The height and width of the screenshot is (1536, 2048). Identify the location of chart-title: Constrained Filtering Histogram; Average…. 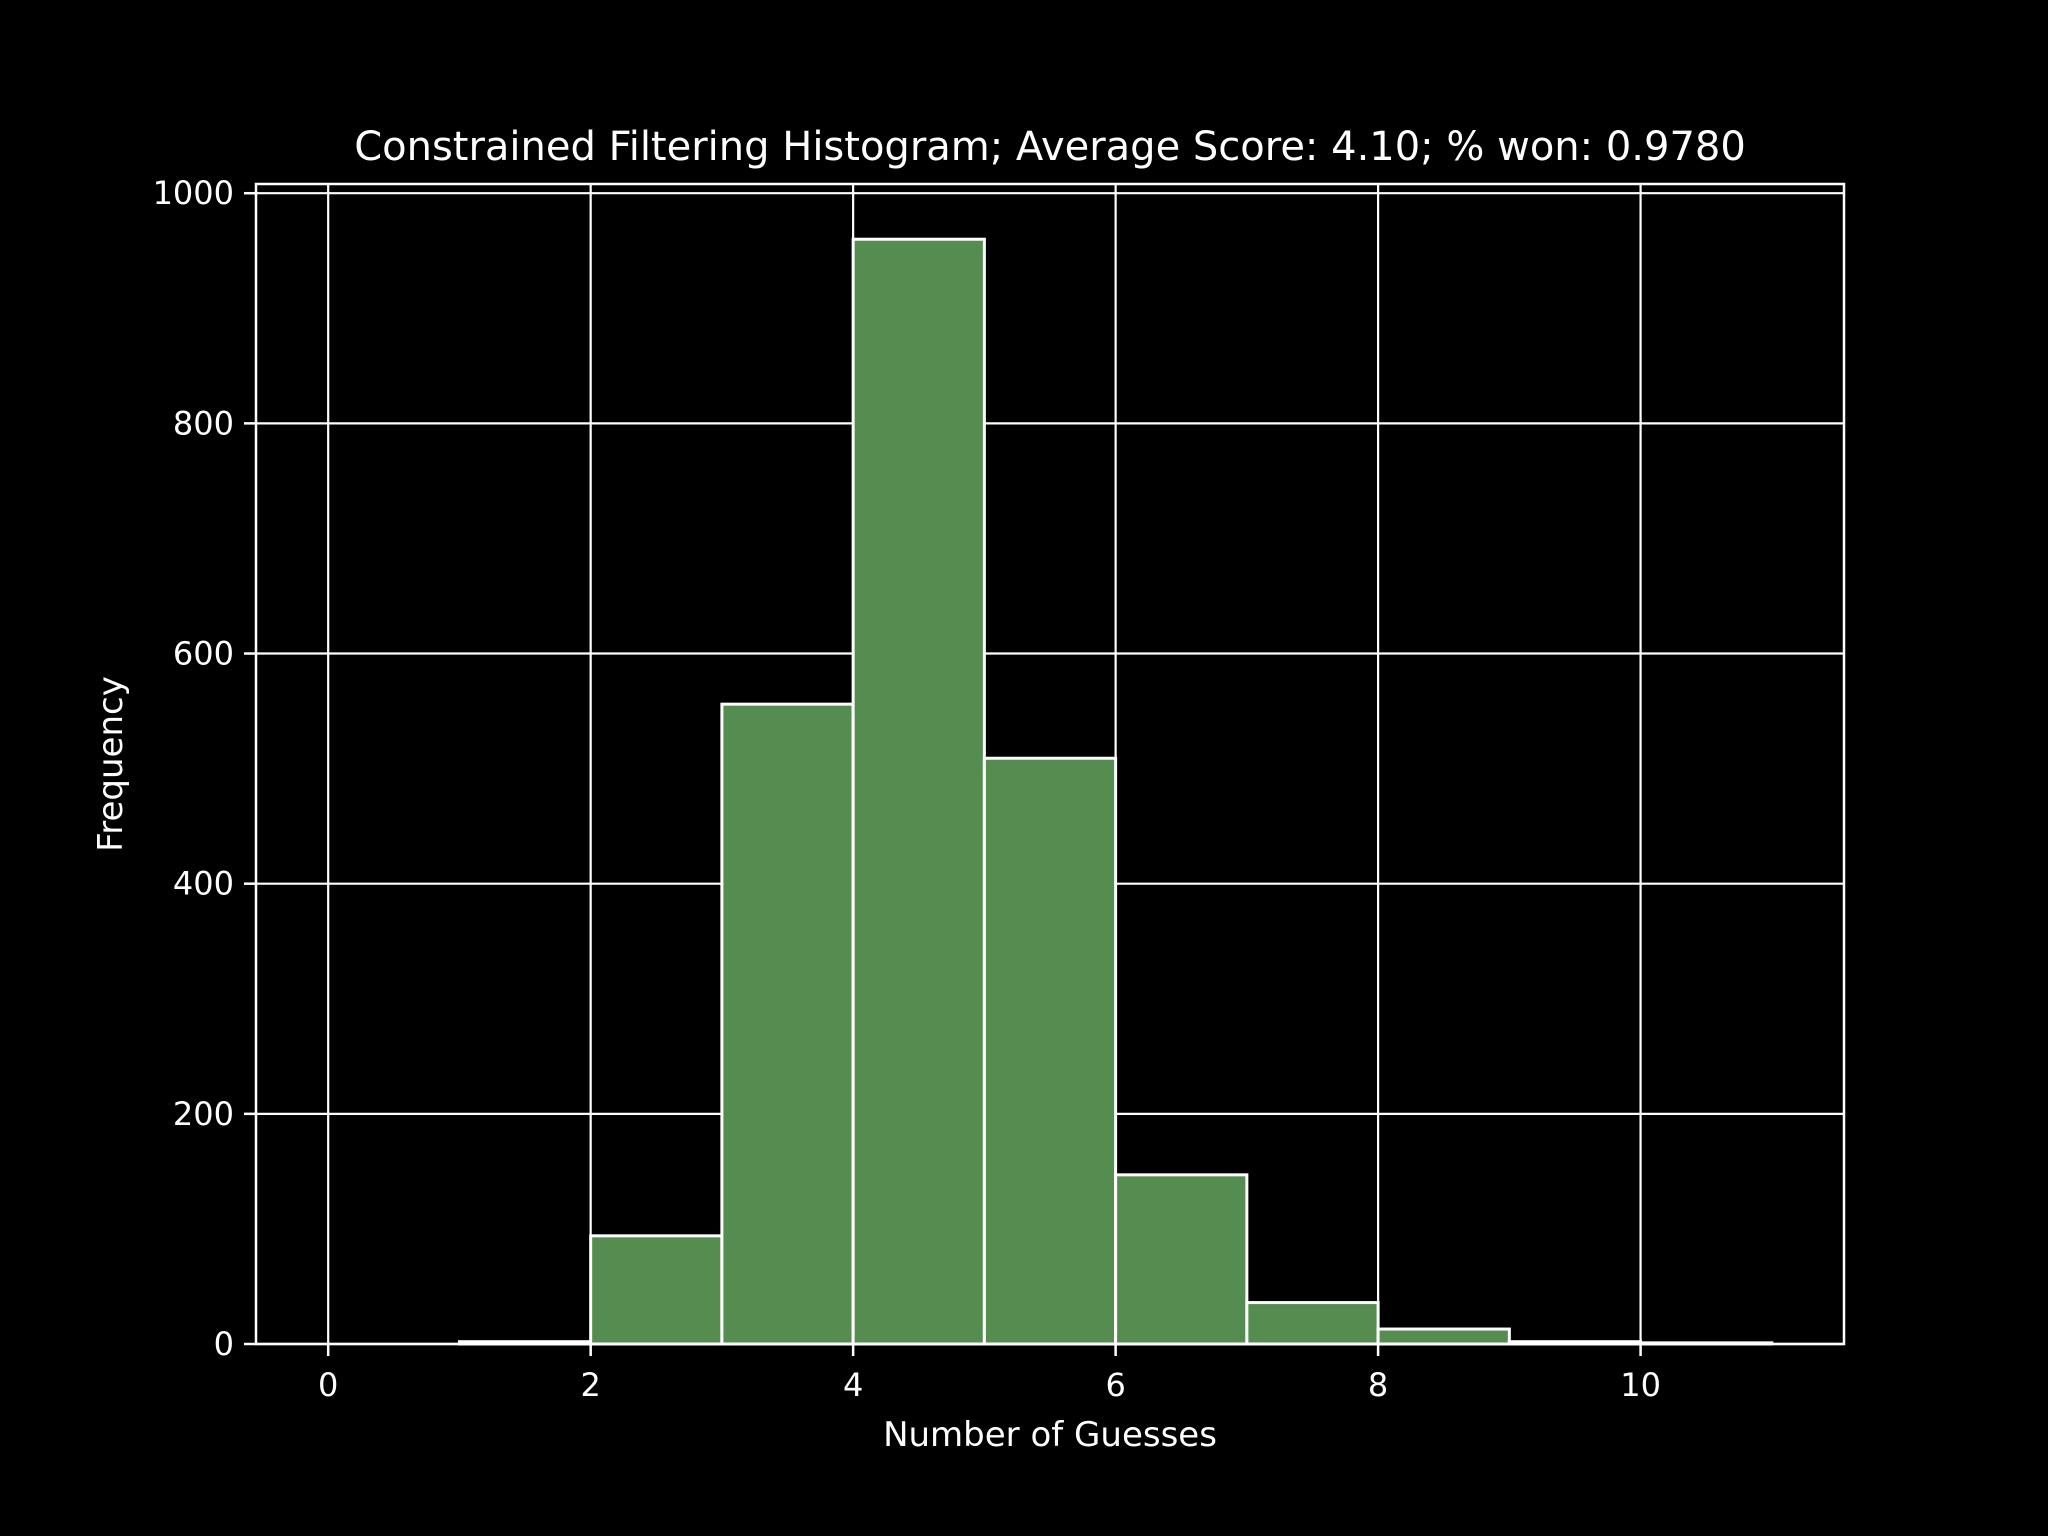
(1050, 147).